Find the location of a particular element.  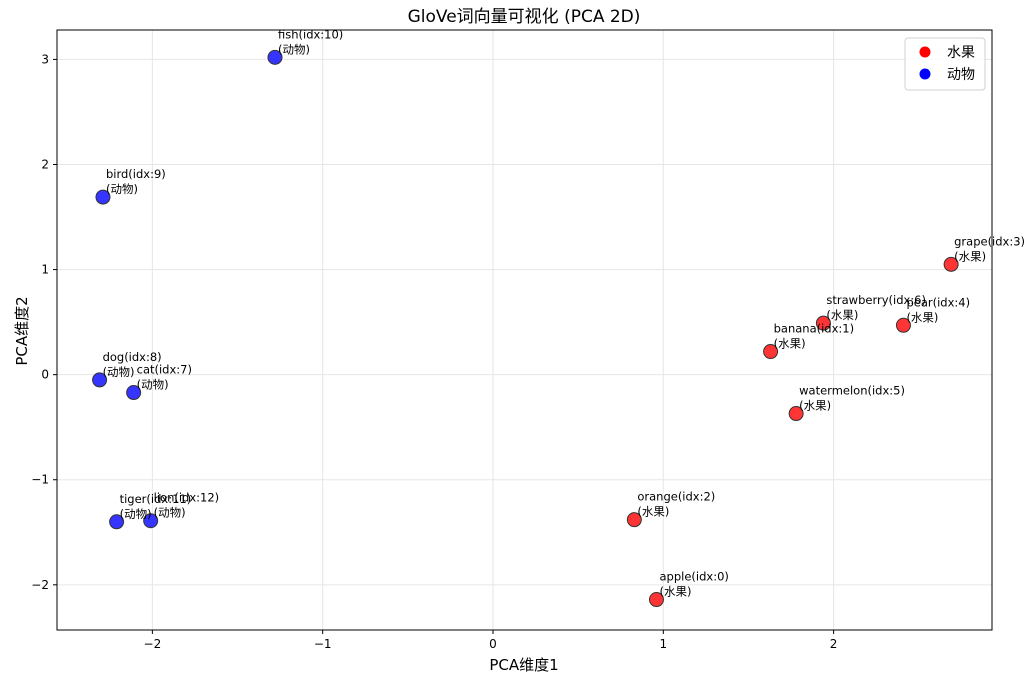

point-label: bird(idx:9) is located at coordinates (136, 174).